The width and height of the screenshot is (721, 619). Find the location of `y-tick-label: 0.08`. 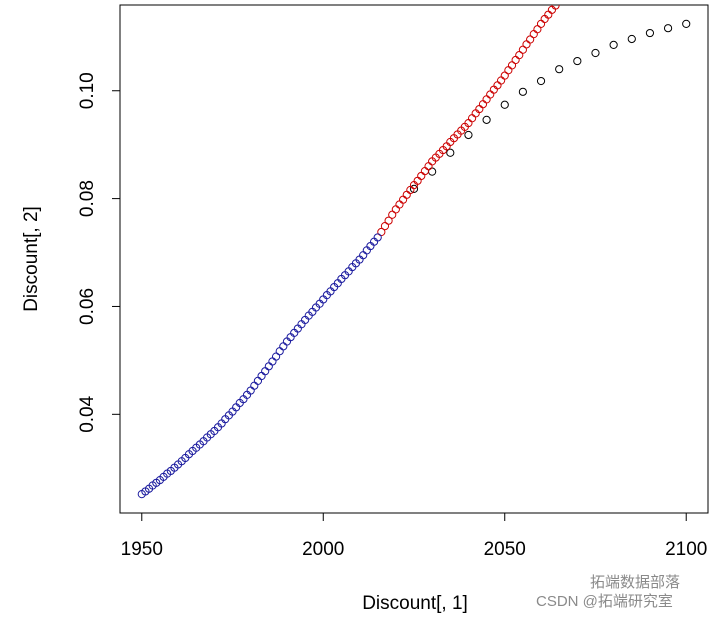

y-tick-label: 0.08 is located at coordinates (87, 198).